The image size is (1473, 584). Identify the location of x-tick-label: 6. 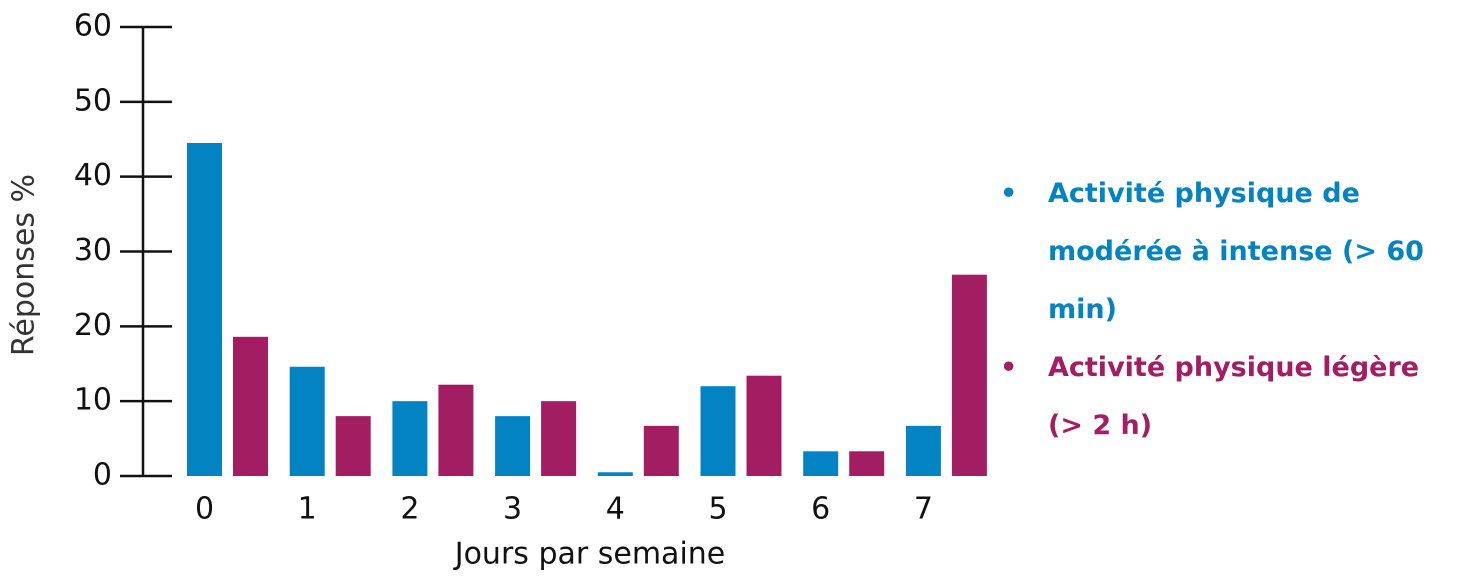
(820, 509).